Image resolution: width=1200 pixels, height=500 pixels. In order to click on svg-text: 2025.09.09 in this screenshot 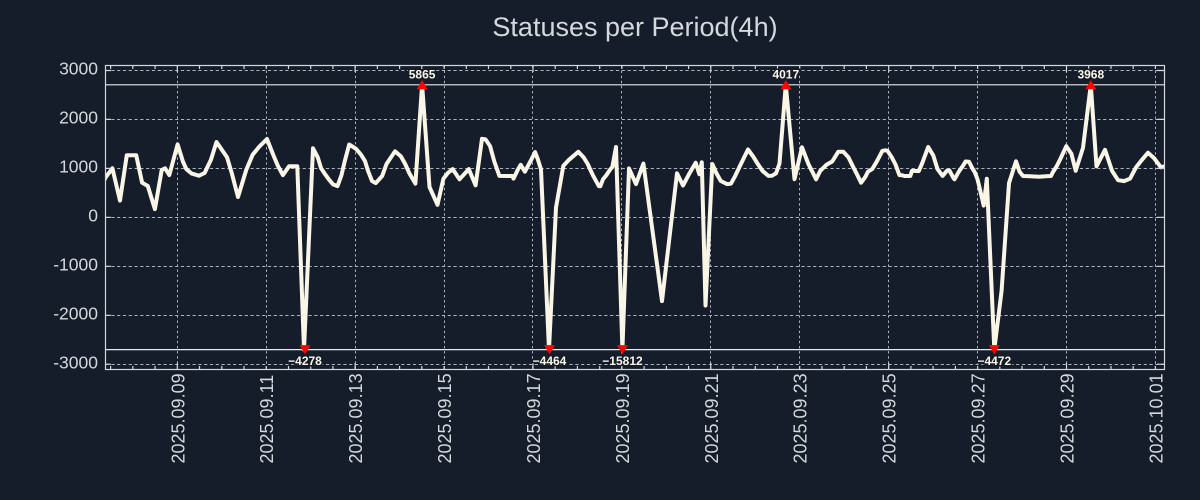, I will do `click(178, 418)`.